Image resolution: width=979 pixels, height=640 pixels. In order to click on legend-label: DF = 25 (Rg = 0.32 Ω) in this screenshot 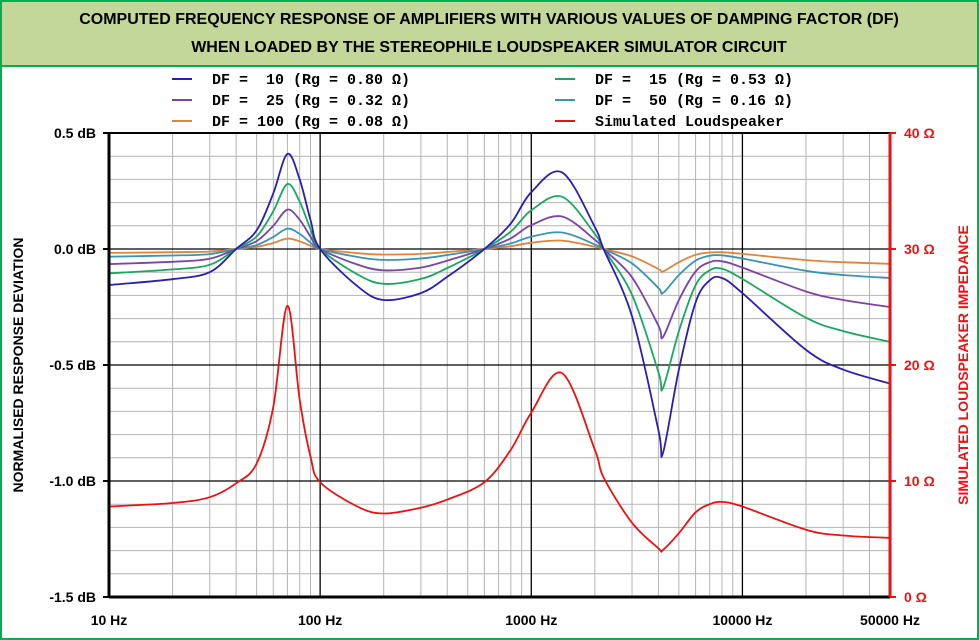, I will do `click(311, 101)`.